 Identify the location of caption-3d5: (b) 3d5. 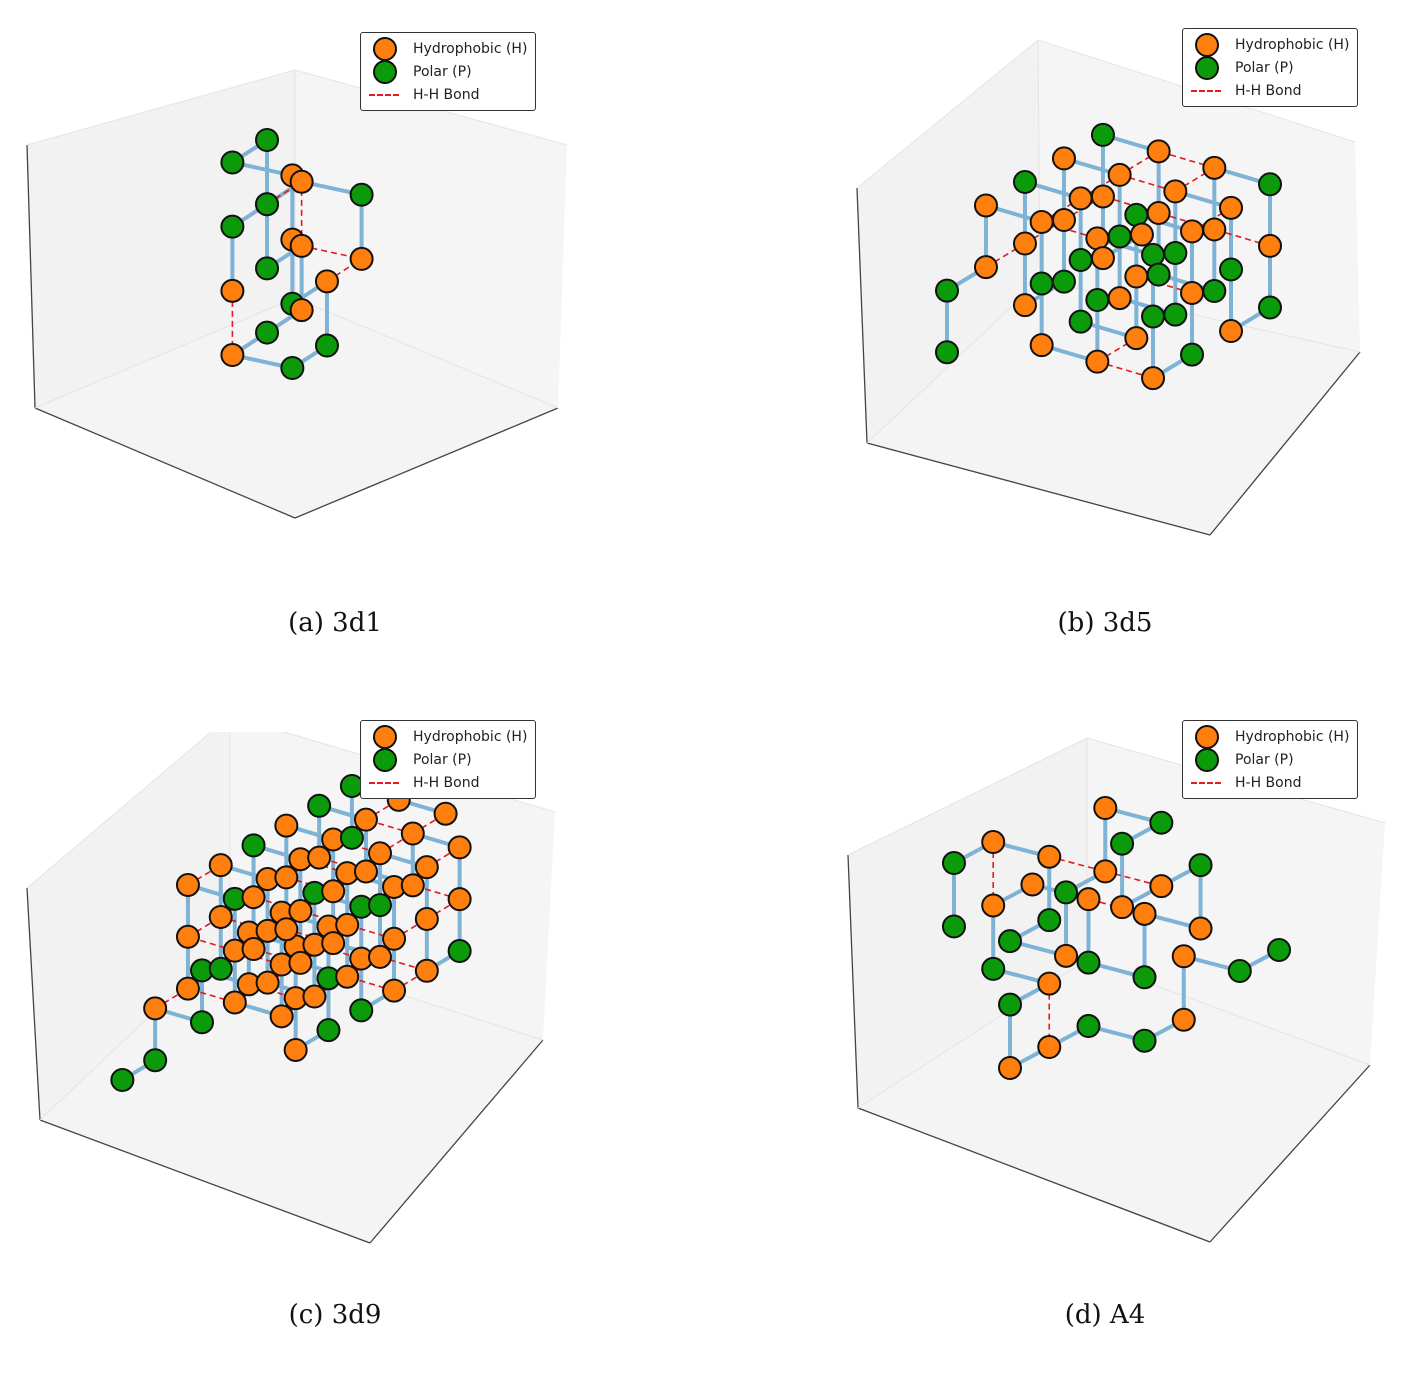
(1105, 623).